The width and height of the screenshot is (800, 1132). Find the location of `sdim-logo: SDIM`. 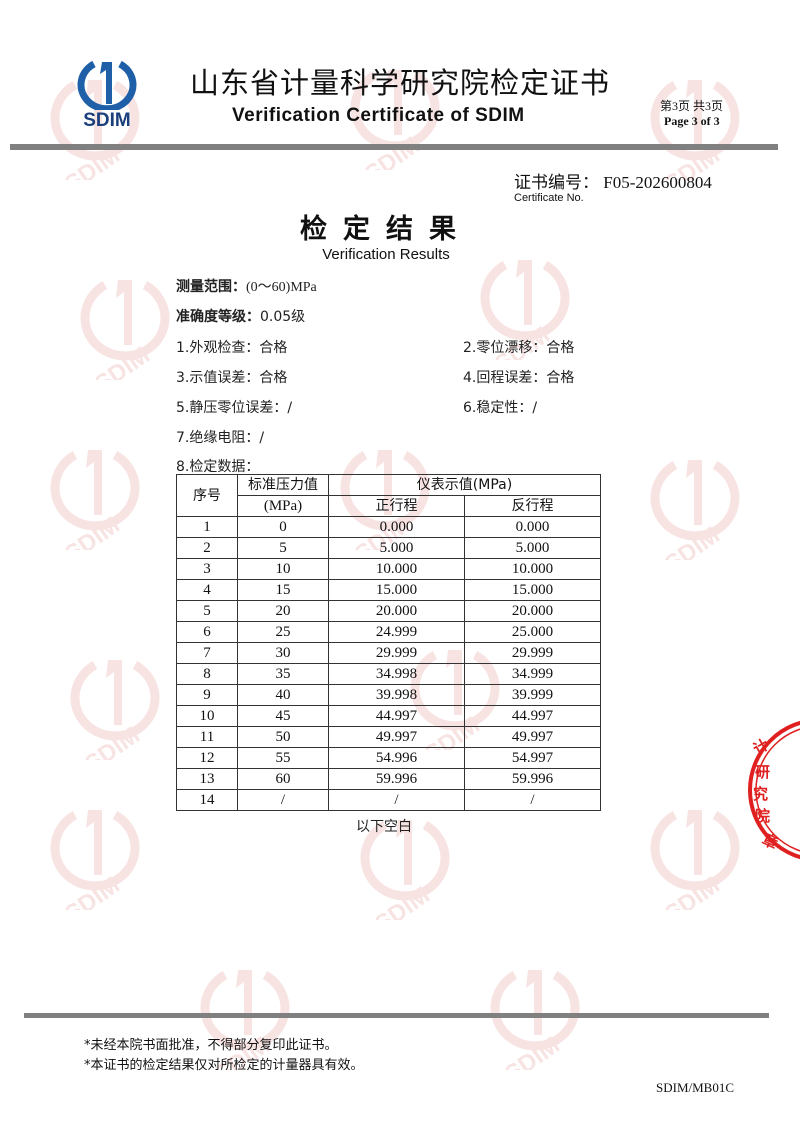

sdim-logo: SDIM is located at coordinates (107, 94).